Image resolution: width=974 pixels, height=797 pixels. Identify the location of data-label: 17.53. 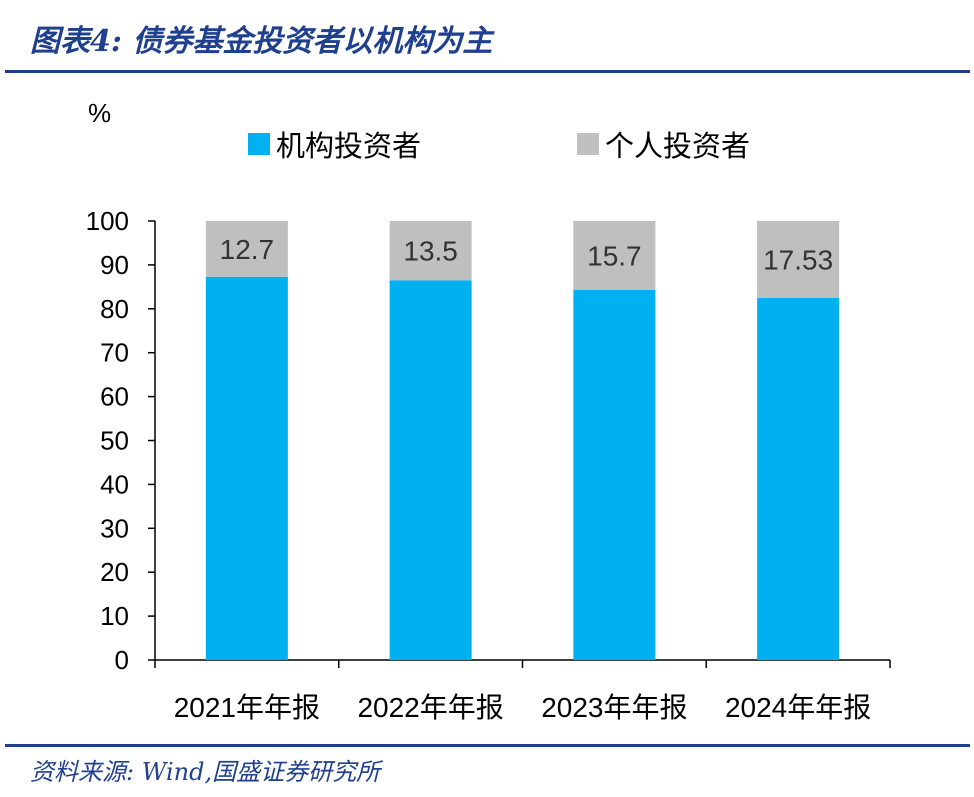
(798, 259).